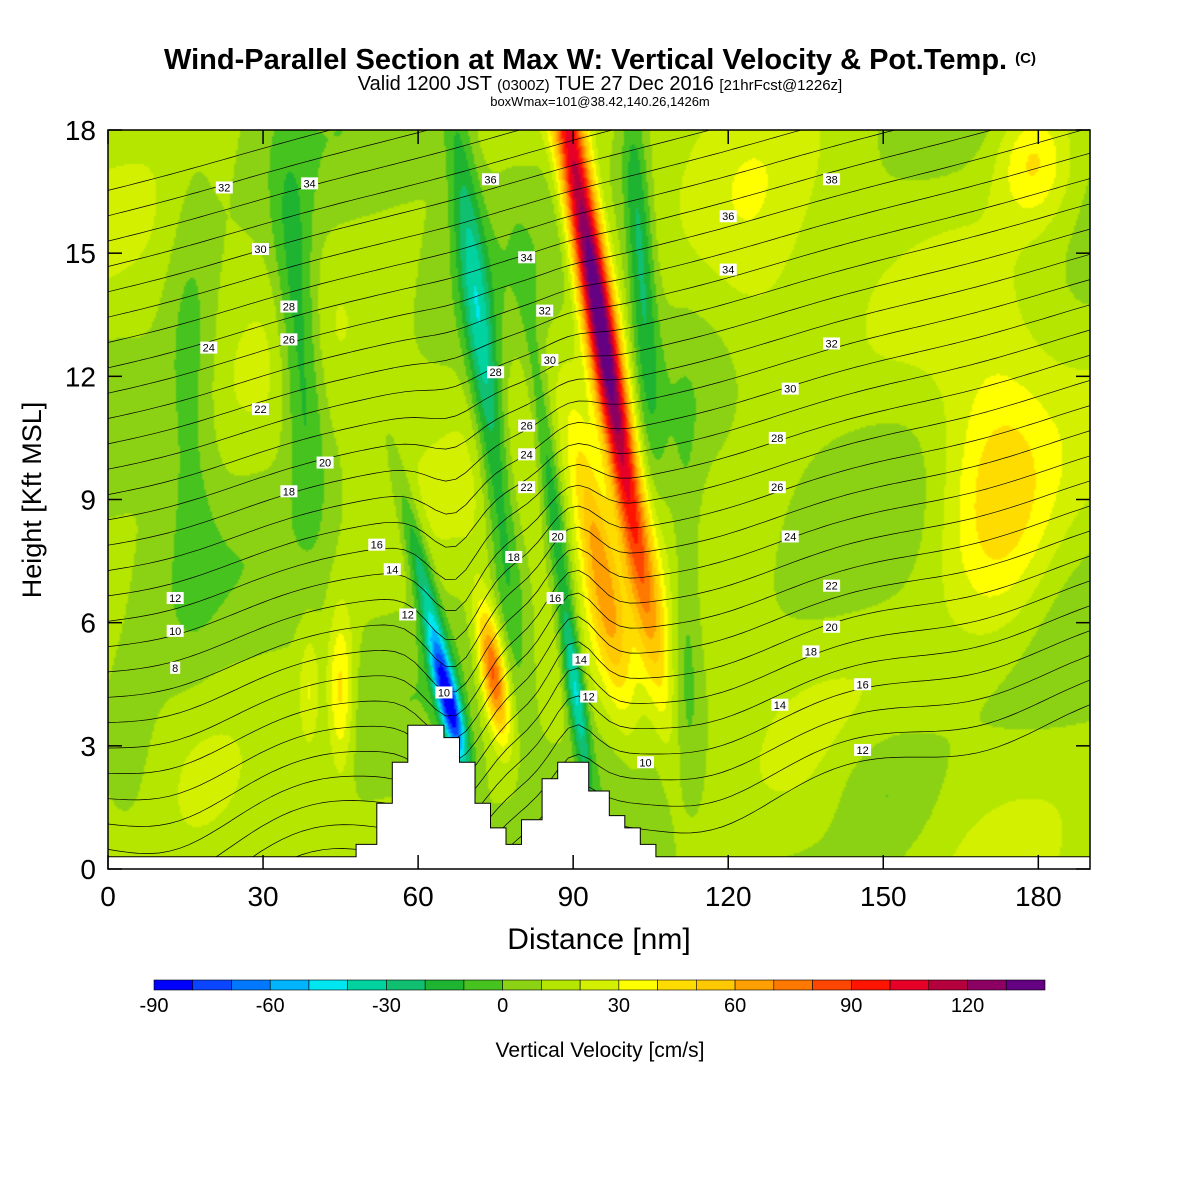  What do you see at coordinates (883, 896) in the screenshot?
I see `x-tick-label: 150` at bounding box center [883, 896].